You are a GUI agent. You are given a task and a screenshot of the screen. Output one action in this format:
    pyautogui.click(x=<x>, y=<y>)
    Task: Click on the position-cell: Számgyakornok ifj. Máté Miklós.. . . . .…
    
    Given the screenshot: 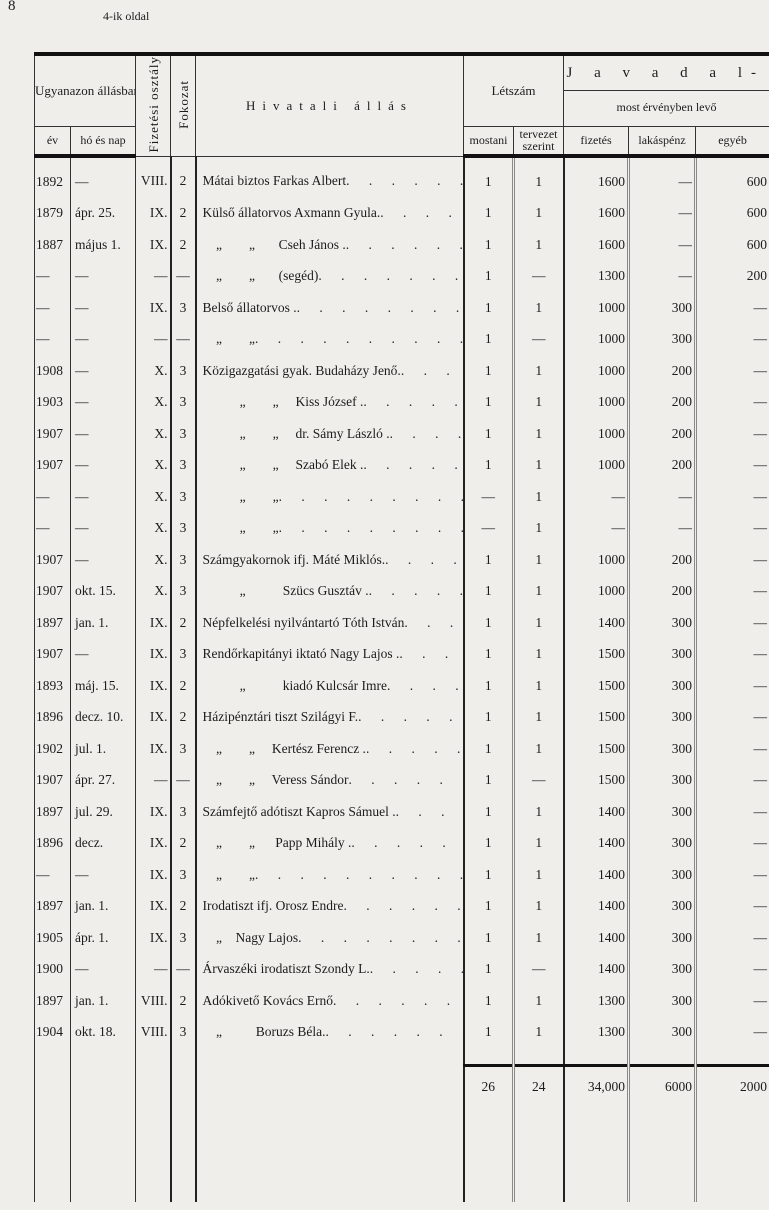 What is the action you would take?
    pyautogui.click(x=329, y=560)
    